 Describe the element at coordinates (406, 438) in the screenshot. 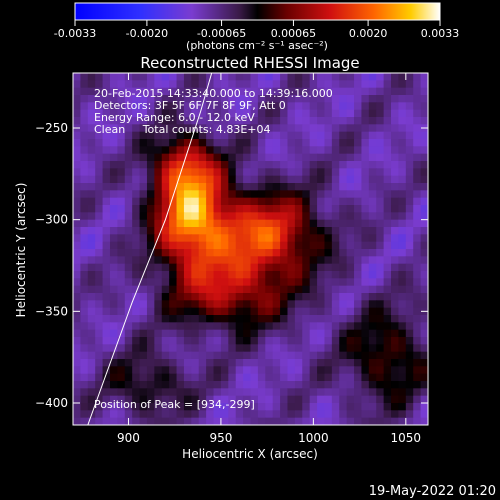

I see `x-tick-label: 1050` at that location.